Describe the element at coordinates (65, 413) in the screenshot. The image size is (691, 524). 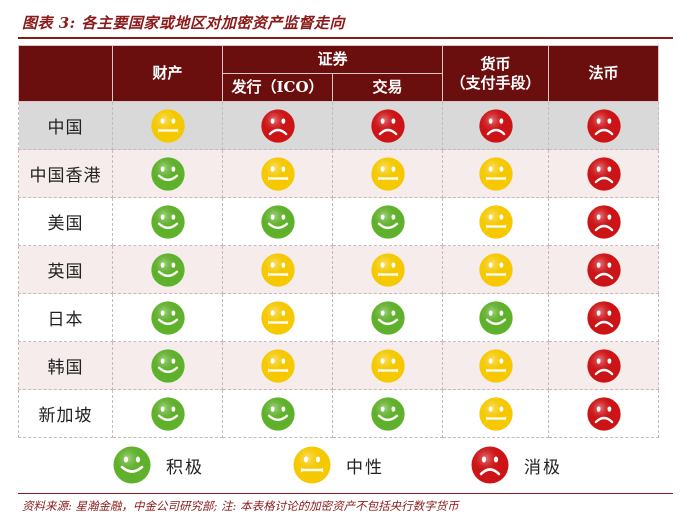
I see `country-name: 新加坡` at that location.